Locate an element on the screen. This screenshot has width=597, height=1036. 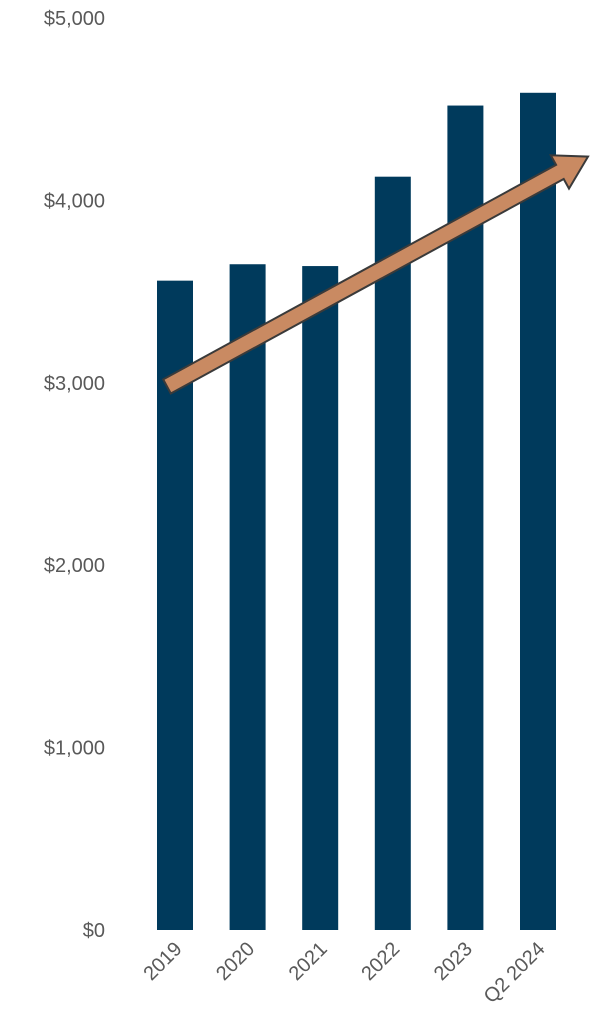
y-tick-label: $0 is located at coordinates (94, 931).